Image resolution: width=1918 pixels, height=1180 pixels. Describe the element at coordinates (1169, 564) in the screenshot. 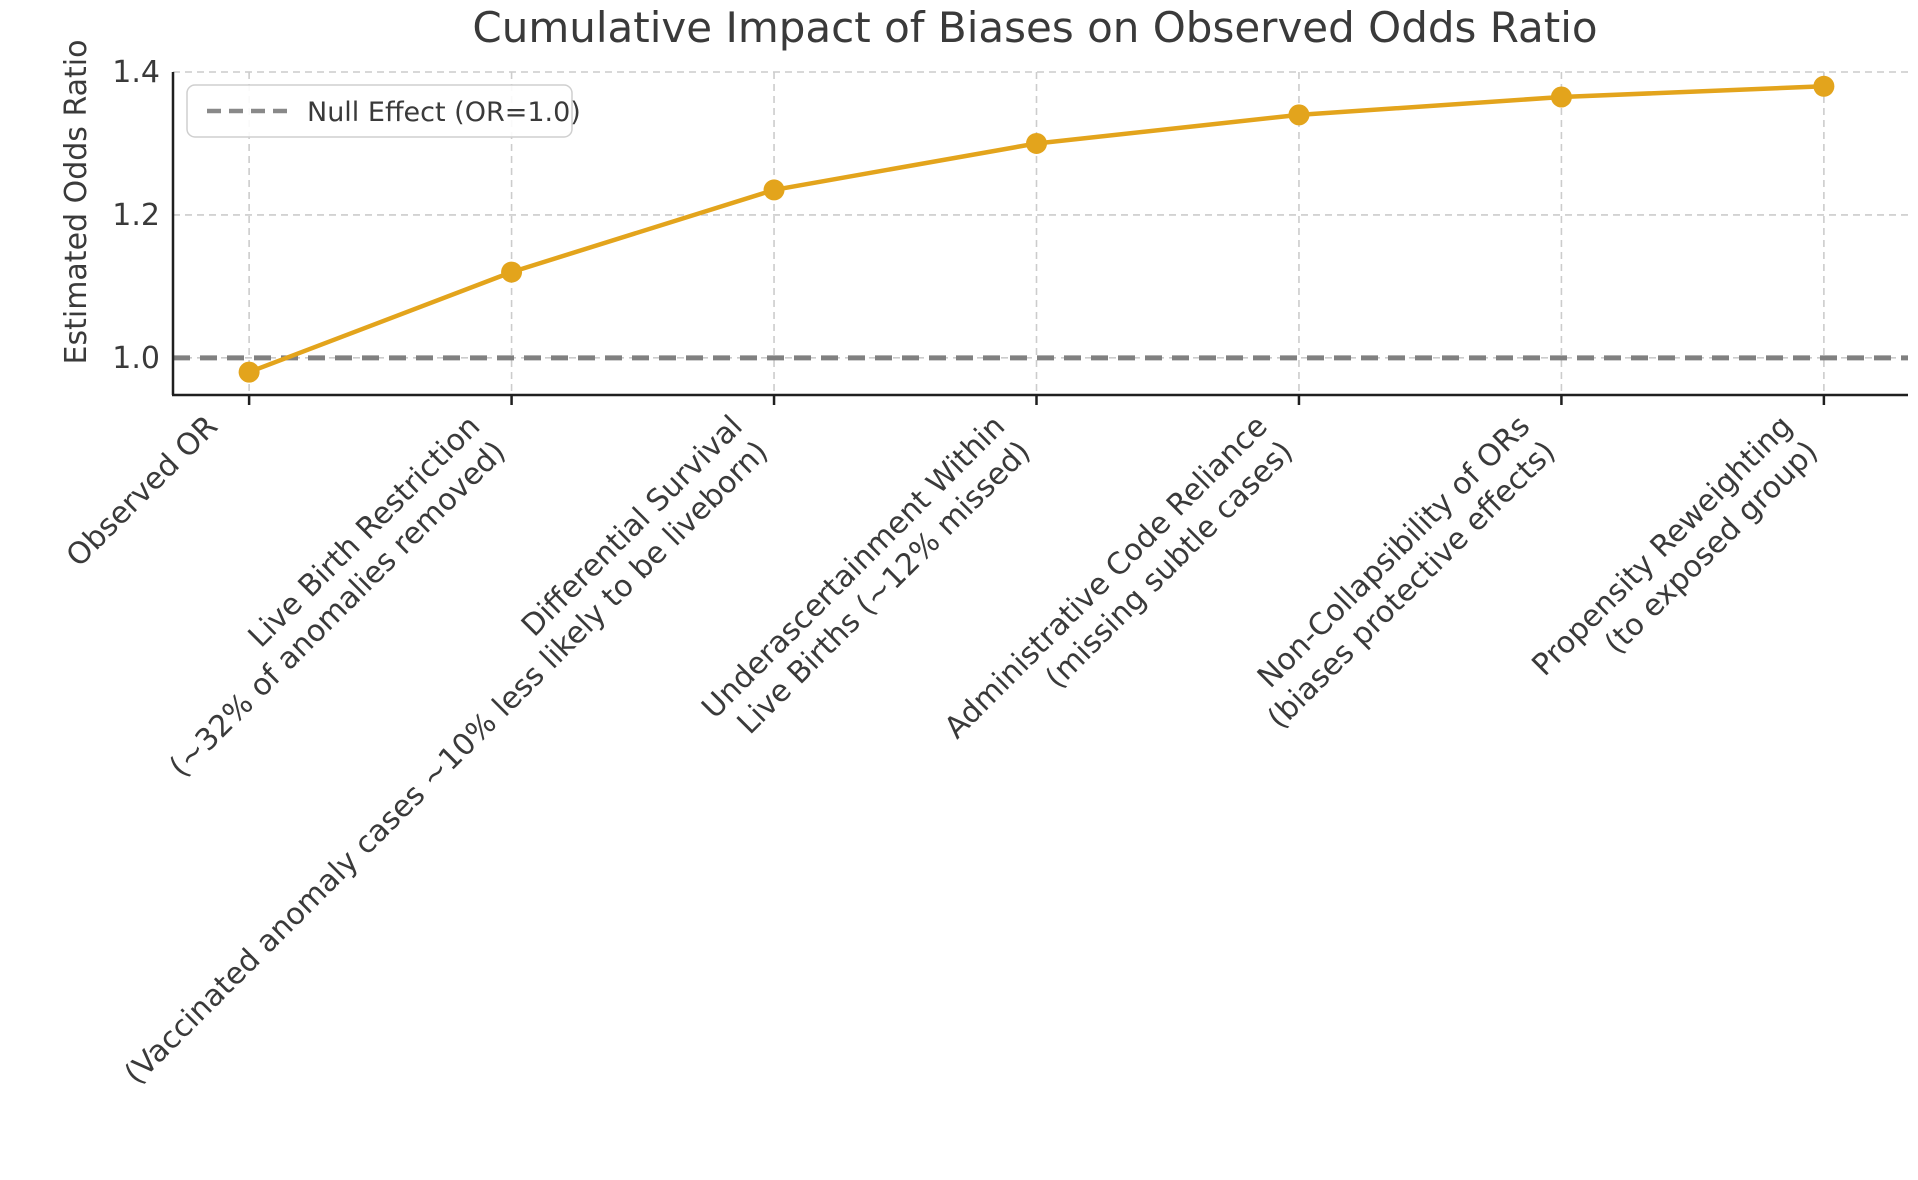

I see `x-tick-label-line: (missing subtle cases)` at that location.